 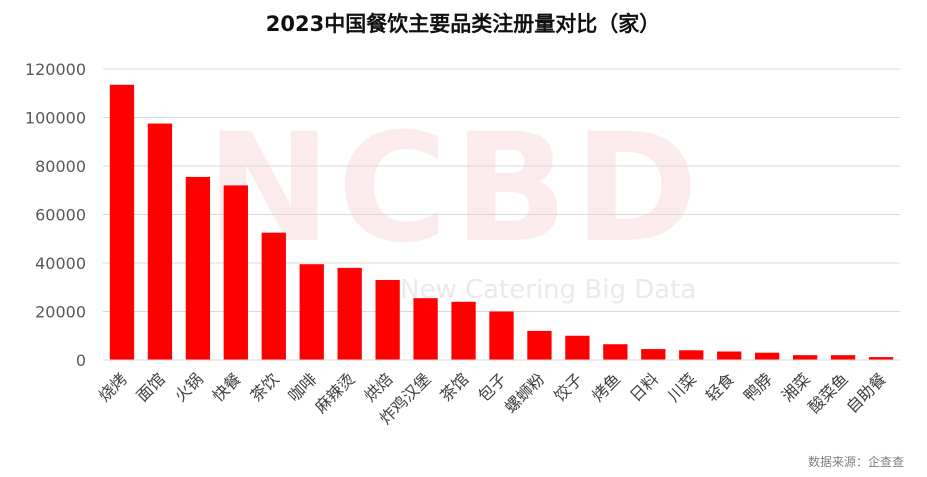 I want to click on x-tick-label: 烤鱼, so click(x=606, y=387).